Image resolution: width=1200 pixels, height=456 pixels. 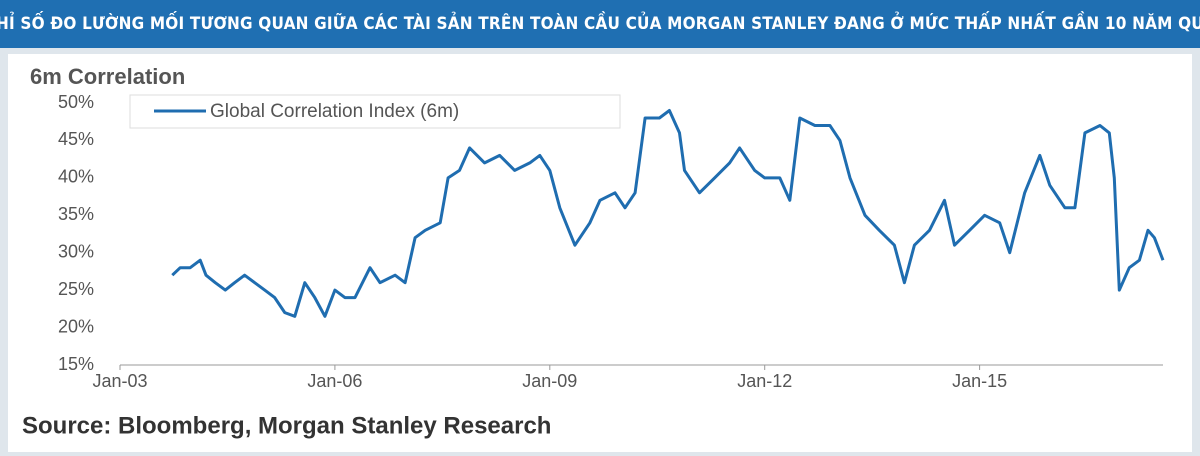 What do you see at coordinates (334, 381) in the screenshot?
I see `x-tick-label: Jan-06` at bounding box center [334, 381].